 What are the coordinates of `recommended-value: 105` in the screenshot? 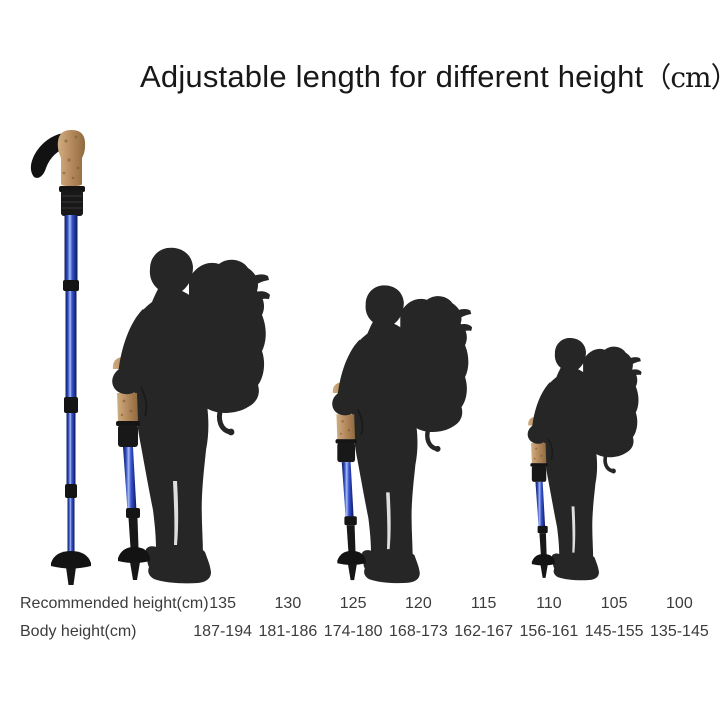 It's located at (614, 603).